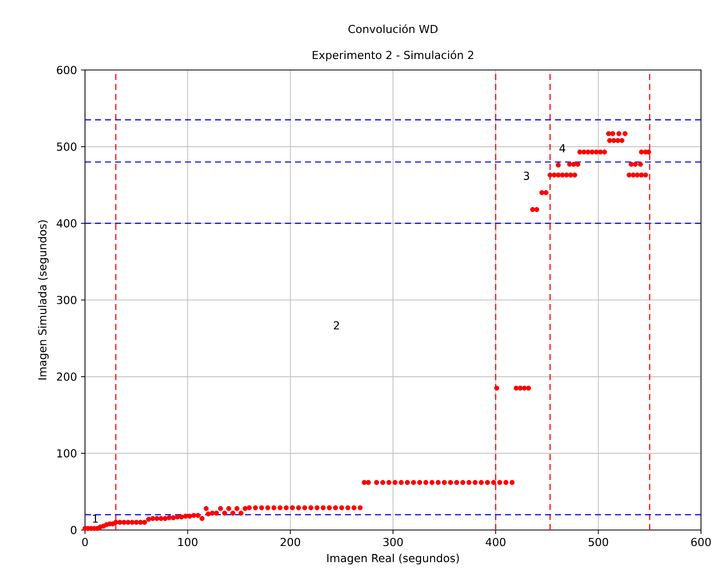 This screenshot has height=586, width=719. I want to click on x-tick-label: 300, so click(393, 542).